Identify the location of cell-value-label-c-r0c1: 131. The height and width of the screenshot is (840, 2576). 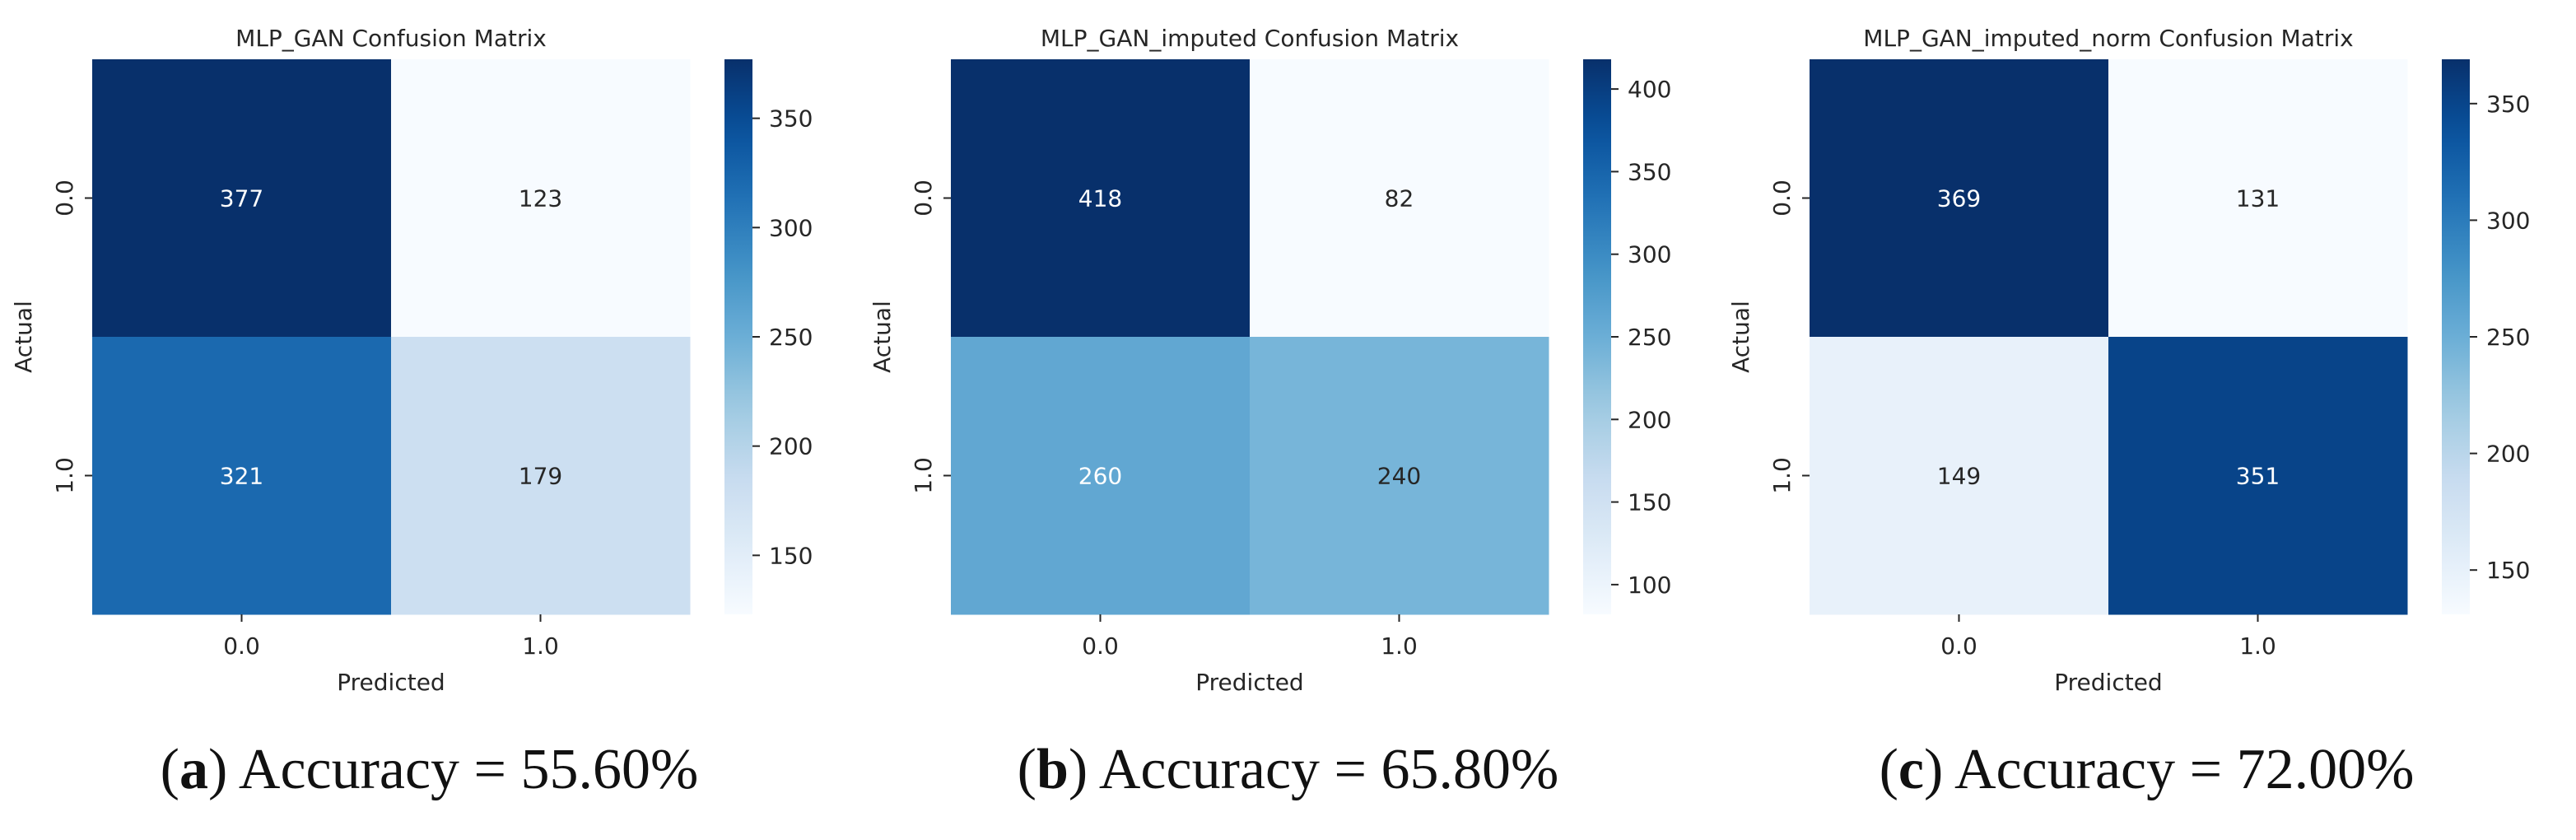
(2258, 198).